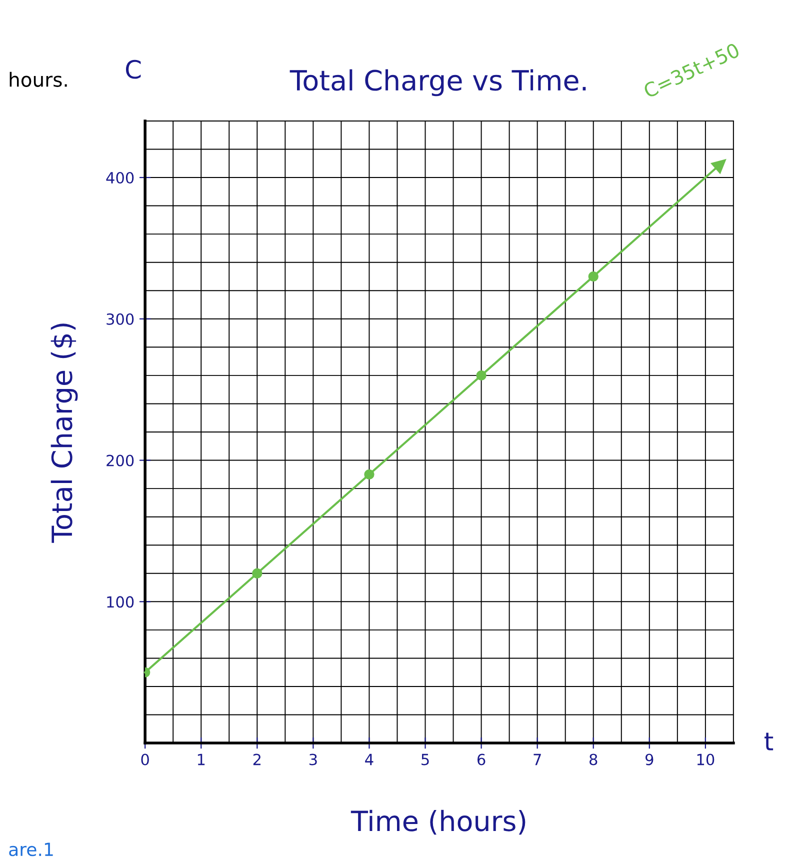 The width and height of the screenshot is (806, 864). Describe the element at coordinates (650, 760) in the screenshot. I see `x-tick-label: 9` at that location.